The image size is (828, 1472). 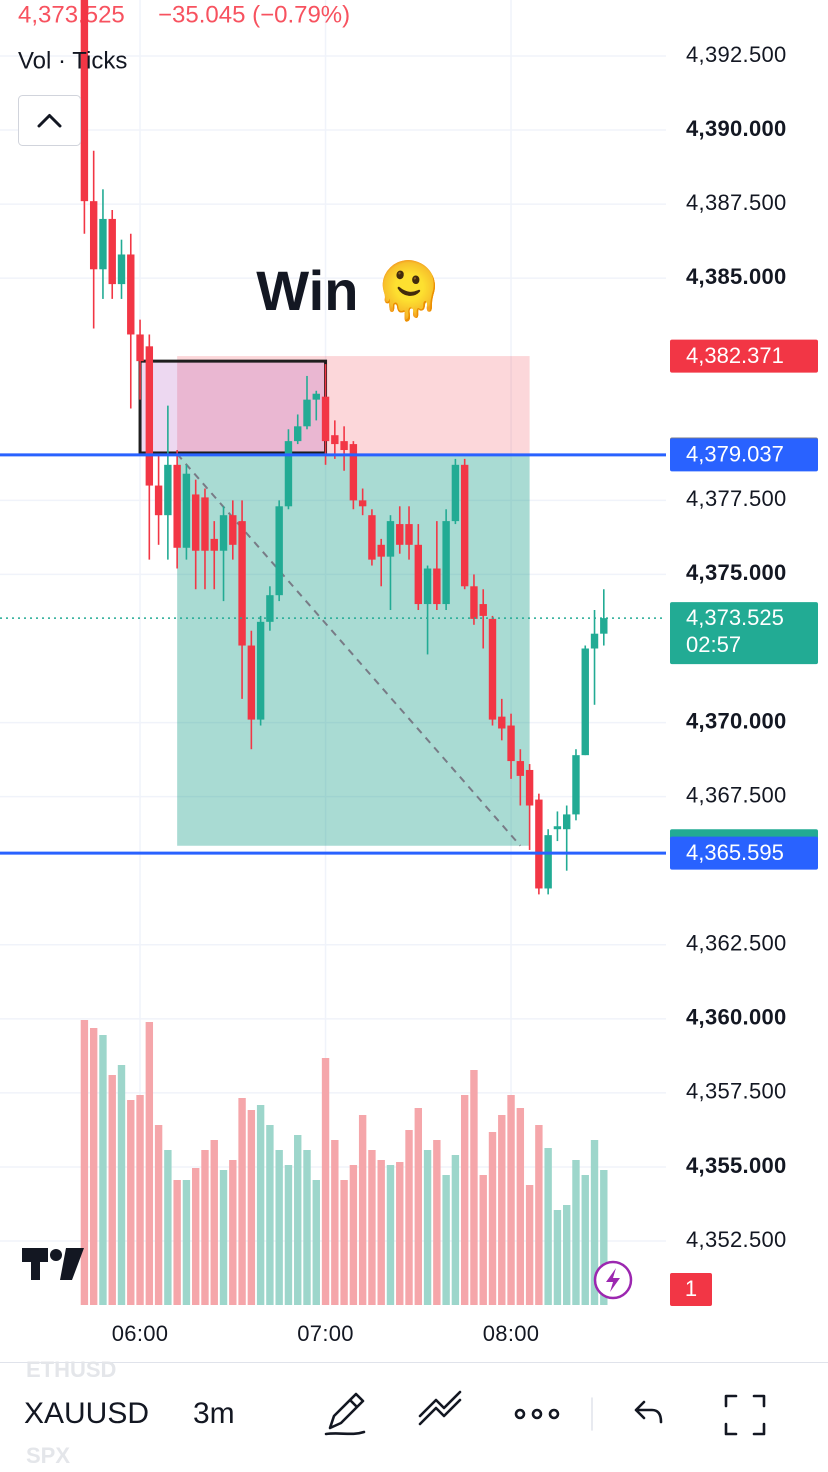 I want to click on stop-badge, so click(x=744, y=356).